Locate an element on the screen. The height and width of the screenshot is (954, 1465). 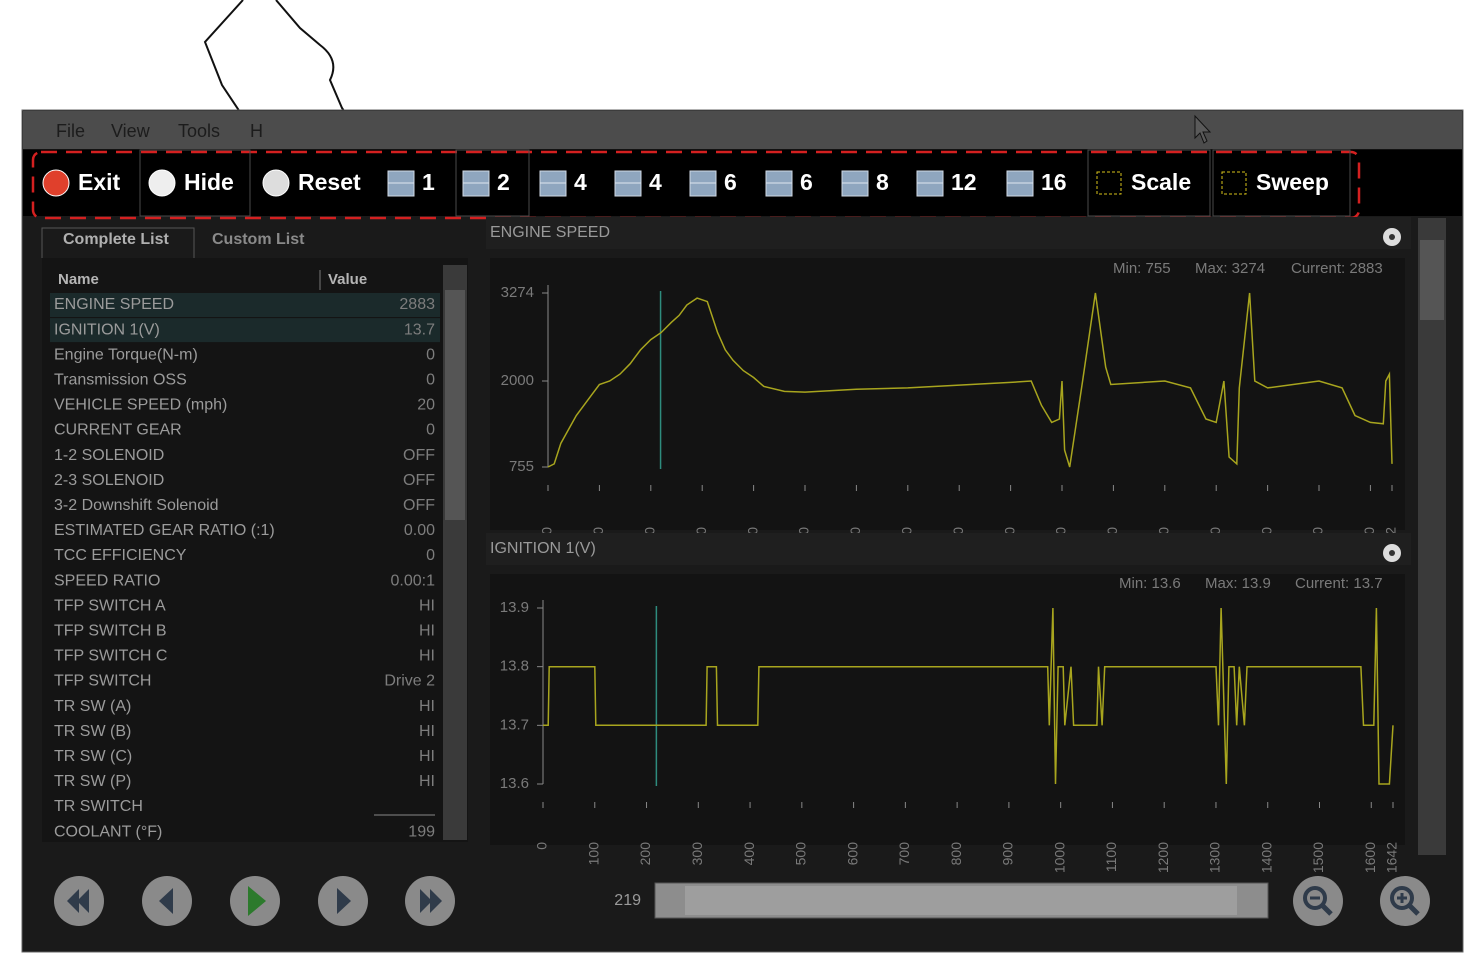
x-tick-label: 500 is located at coordinates (801, 854).